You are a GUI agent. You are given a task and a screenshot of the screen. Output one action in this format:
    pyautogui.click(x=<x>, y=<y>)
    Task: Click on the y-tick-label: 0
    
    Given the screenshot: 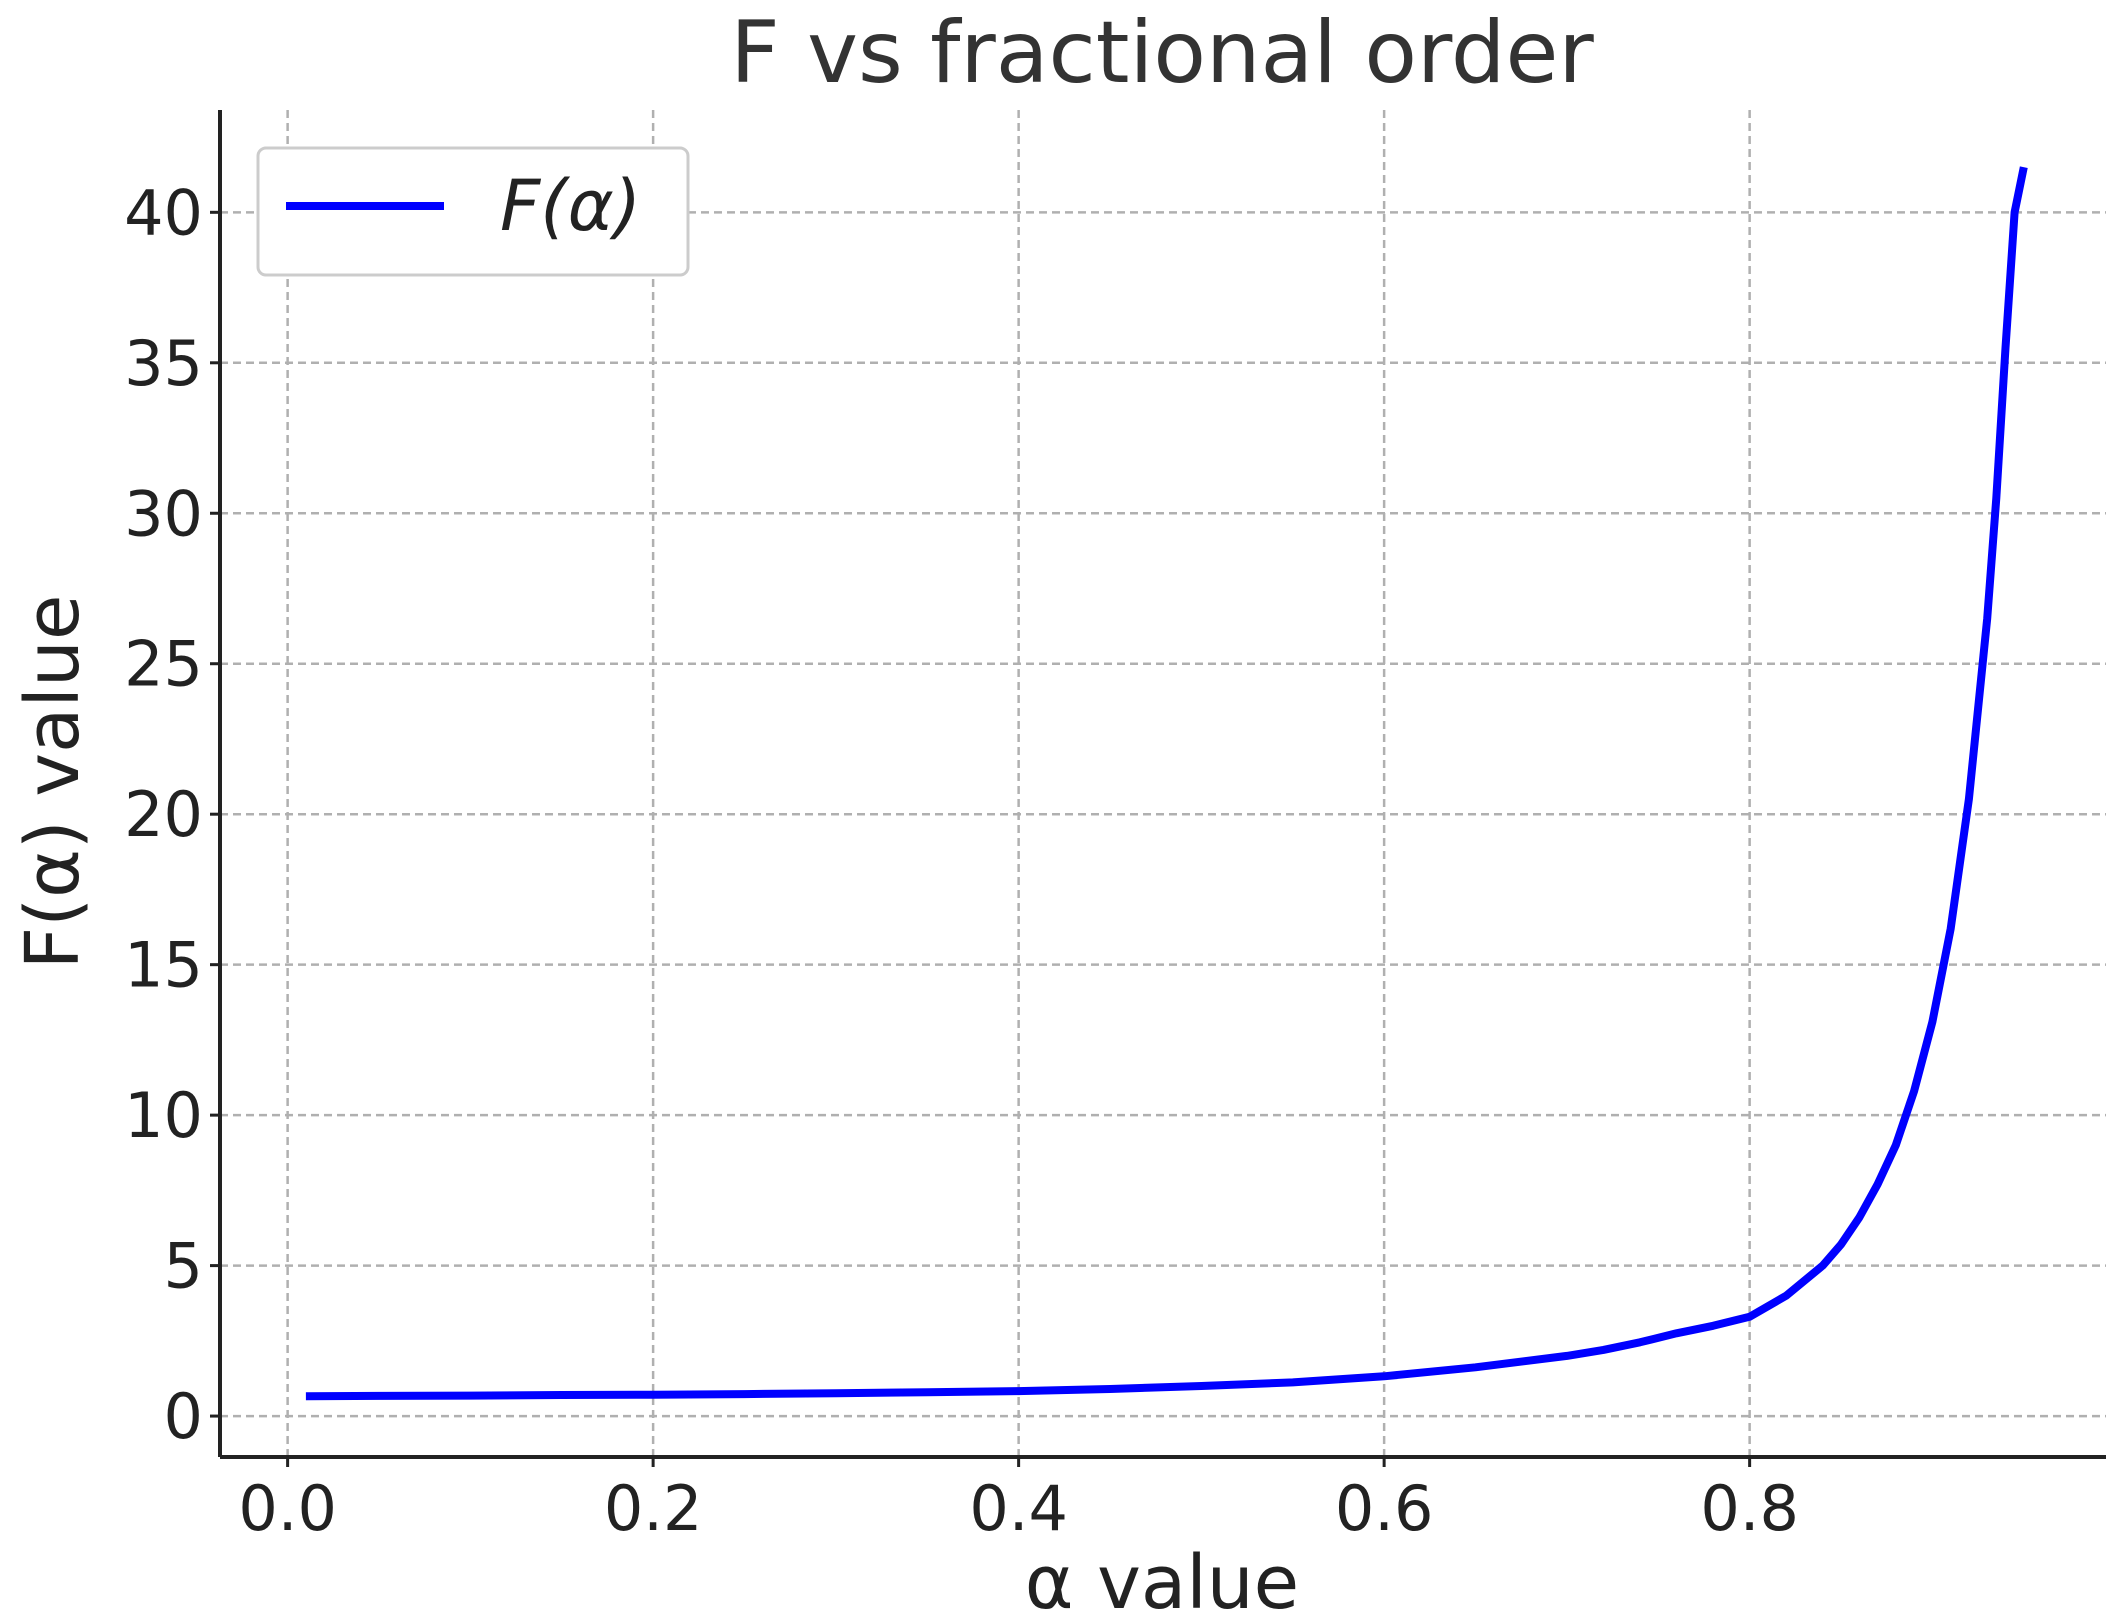 What is the action you would take?
    pyautogui.click(x=183, y=1416)
    